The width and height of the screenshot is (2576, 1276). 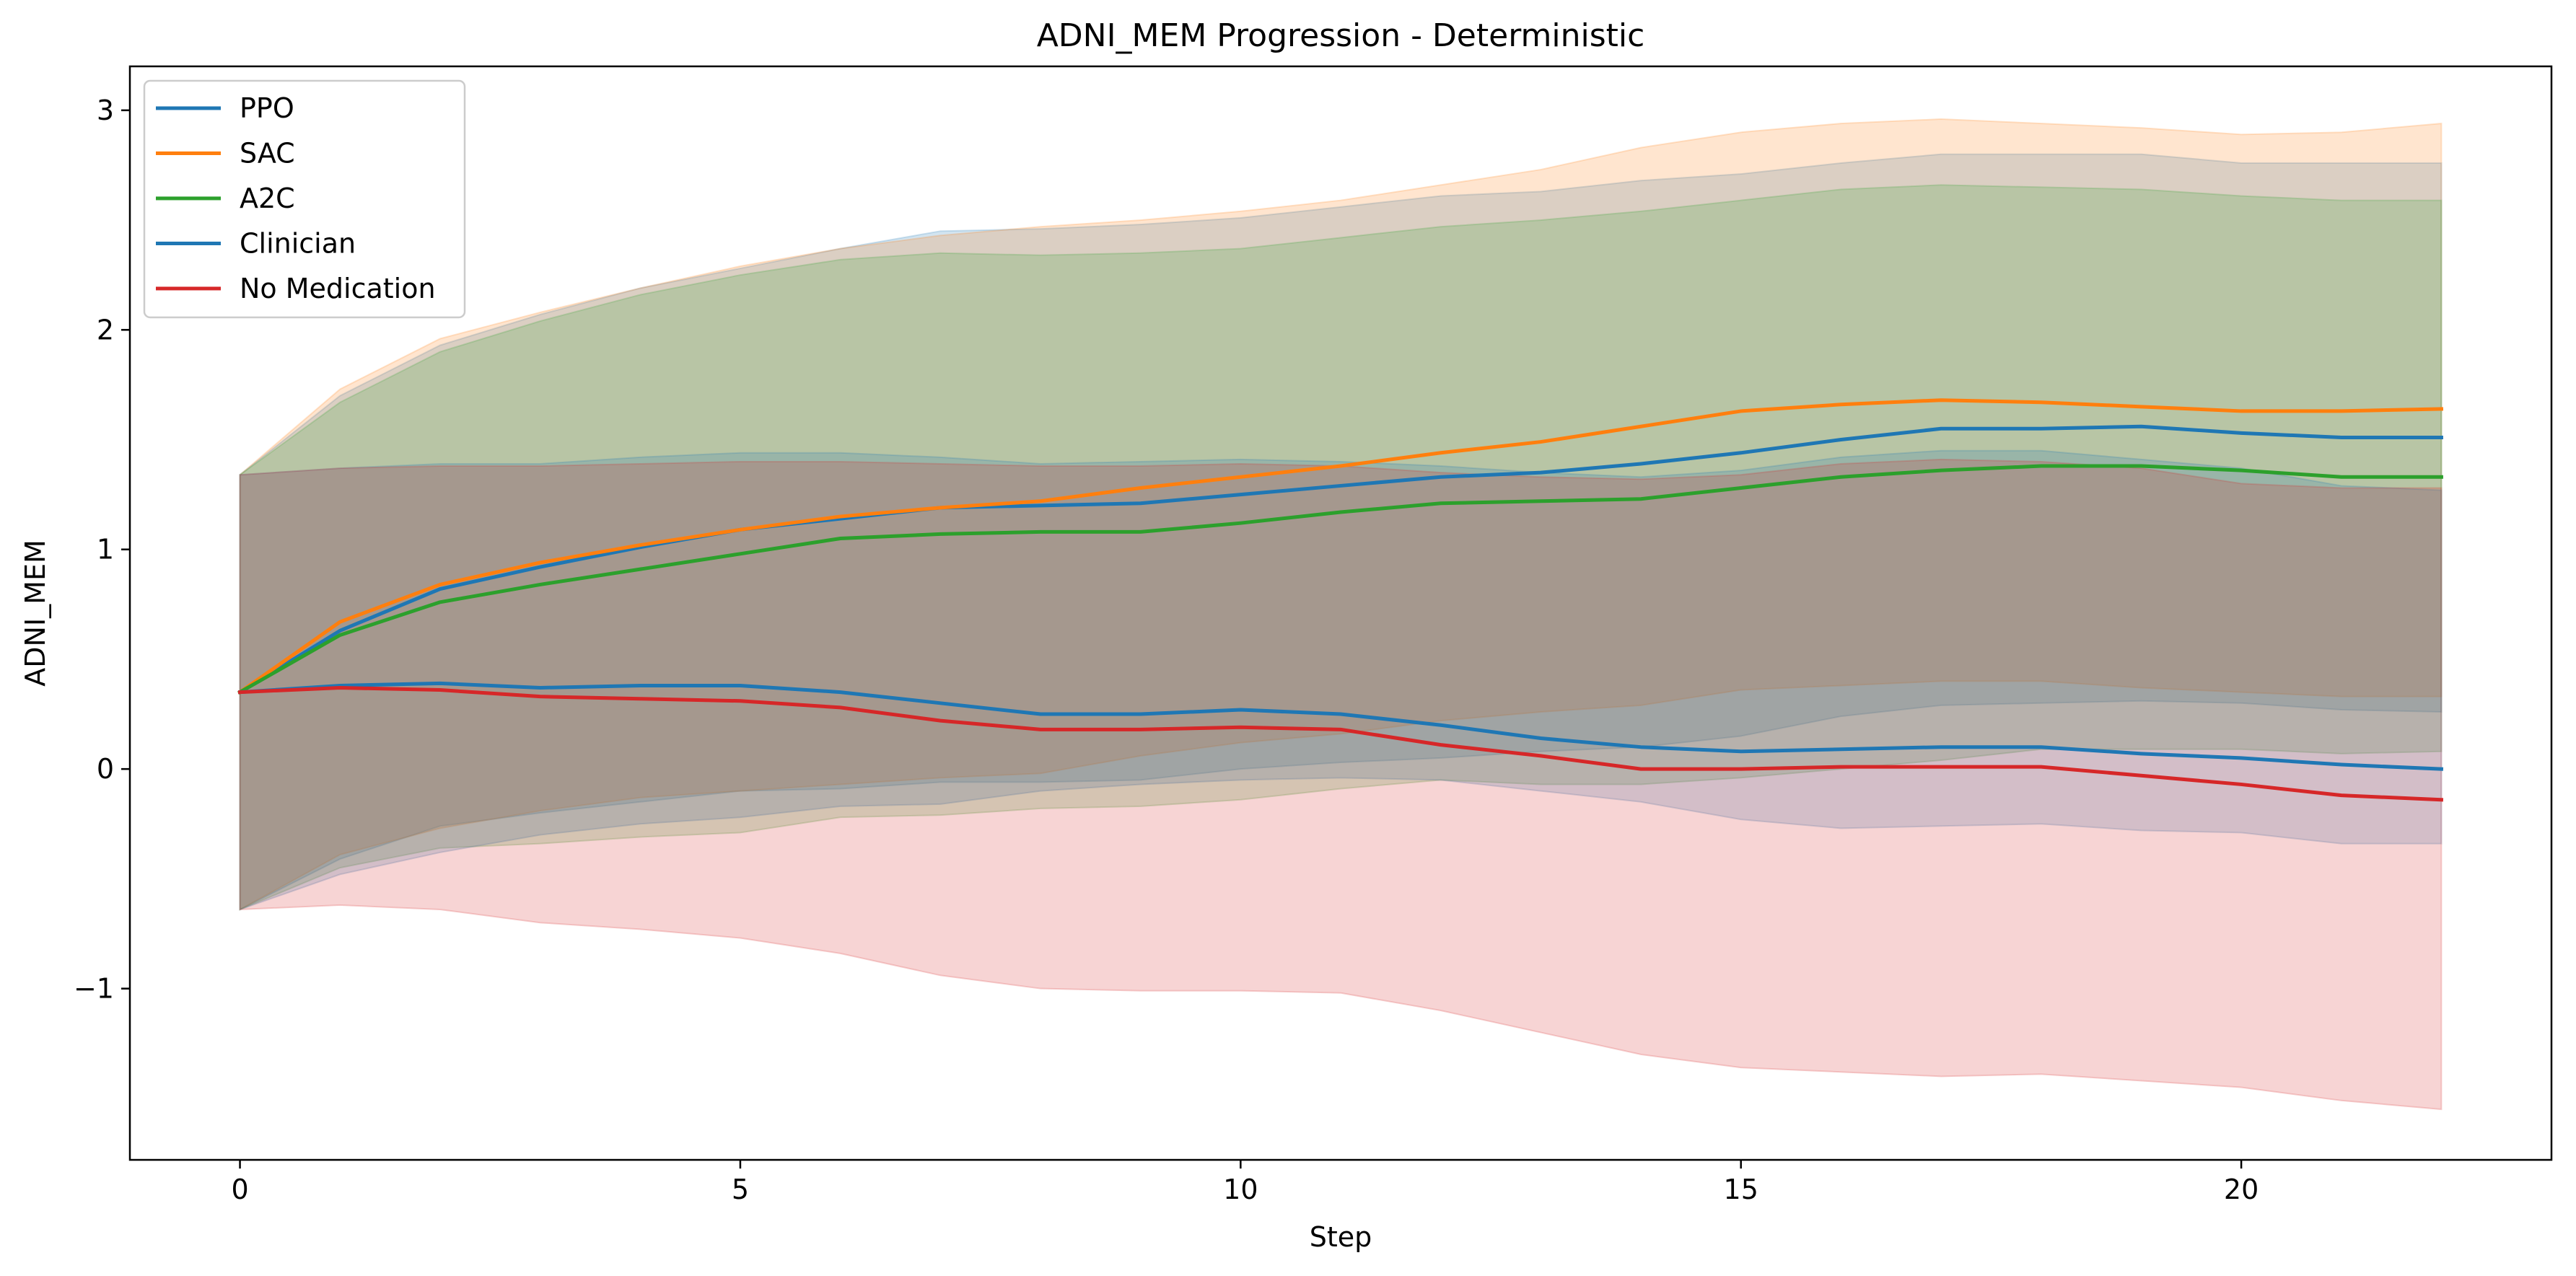 I want to click on y-tick-label: −1, so click(x=94, y=989).